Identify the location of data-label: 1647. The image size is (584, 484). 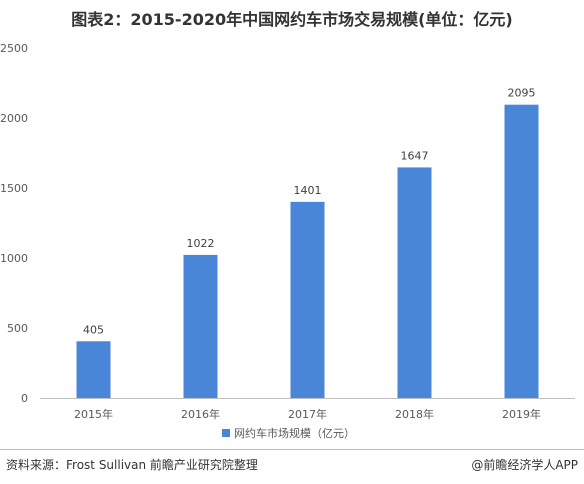
(415, 155).